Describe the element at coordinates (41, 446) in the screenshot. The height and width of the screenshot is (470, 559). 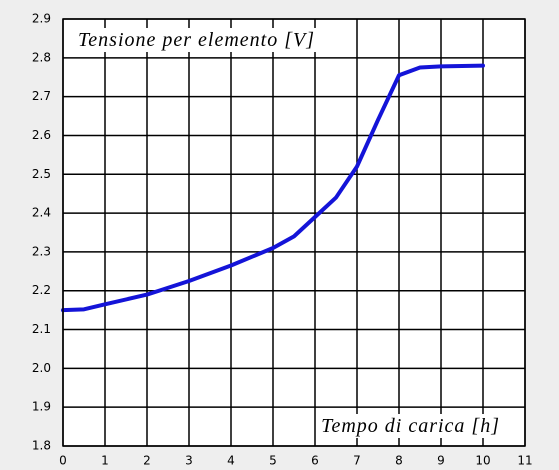
I see `y-tick-label: 1.8` at that location.